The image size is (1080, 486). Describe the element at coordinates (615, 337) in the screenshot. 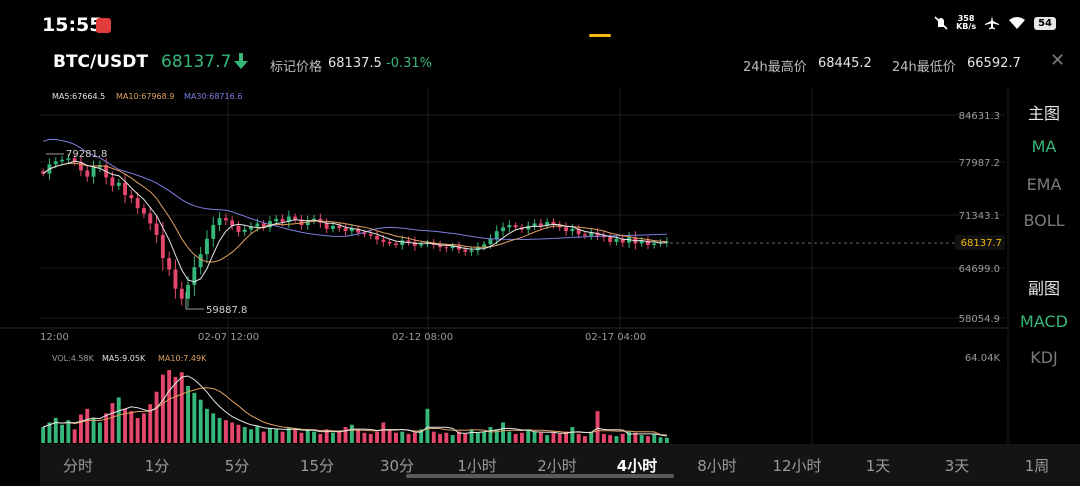

I see `time-tick: 02-17 04:00` at that location.